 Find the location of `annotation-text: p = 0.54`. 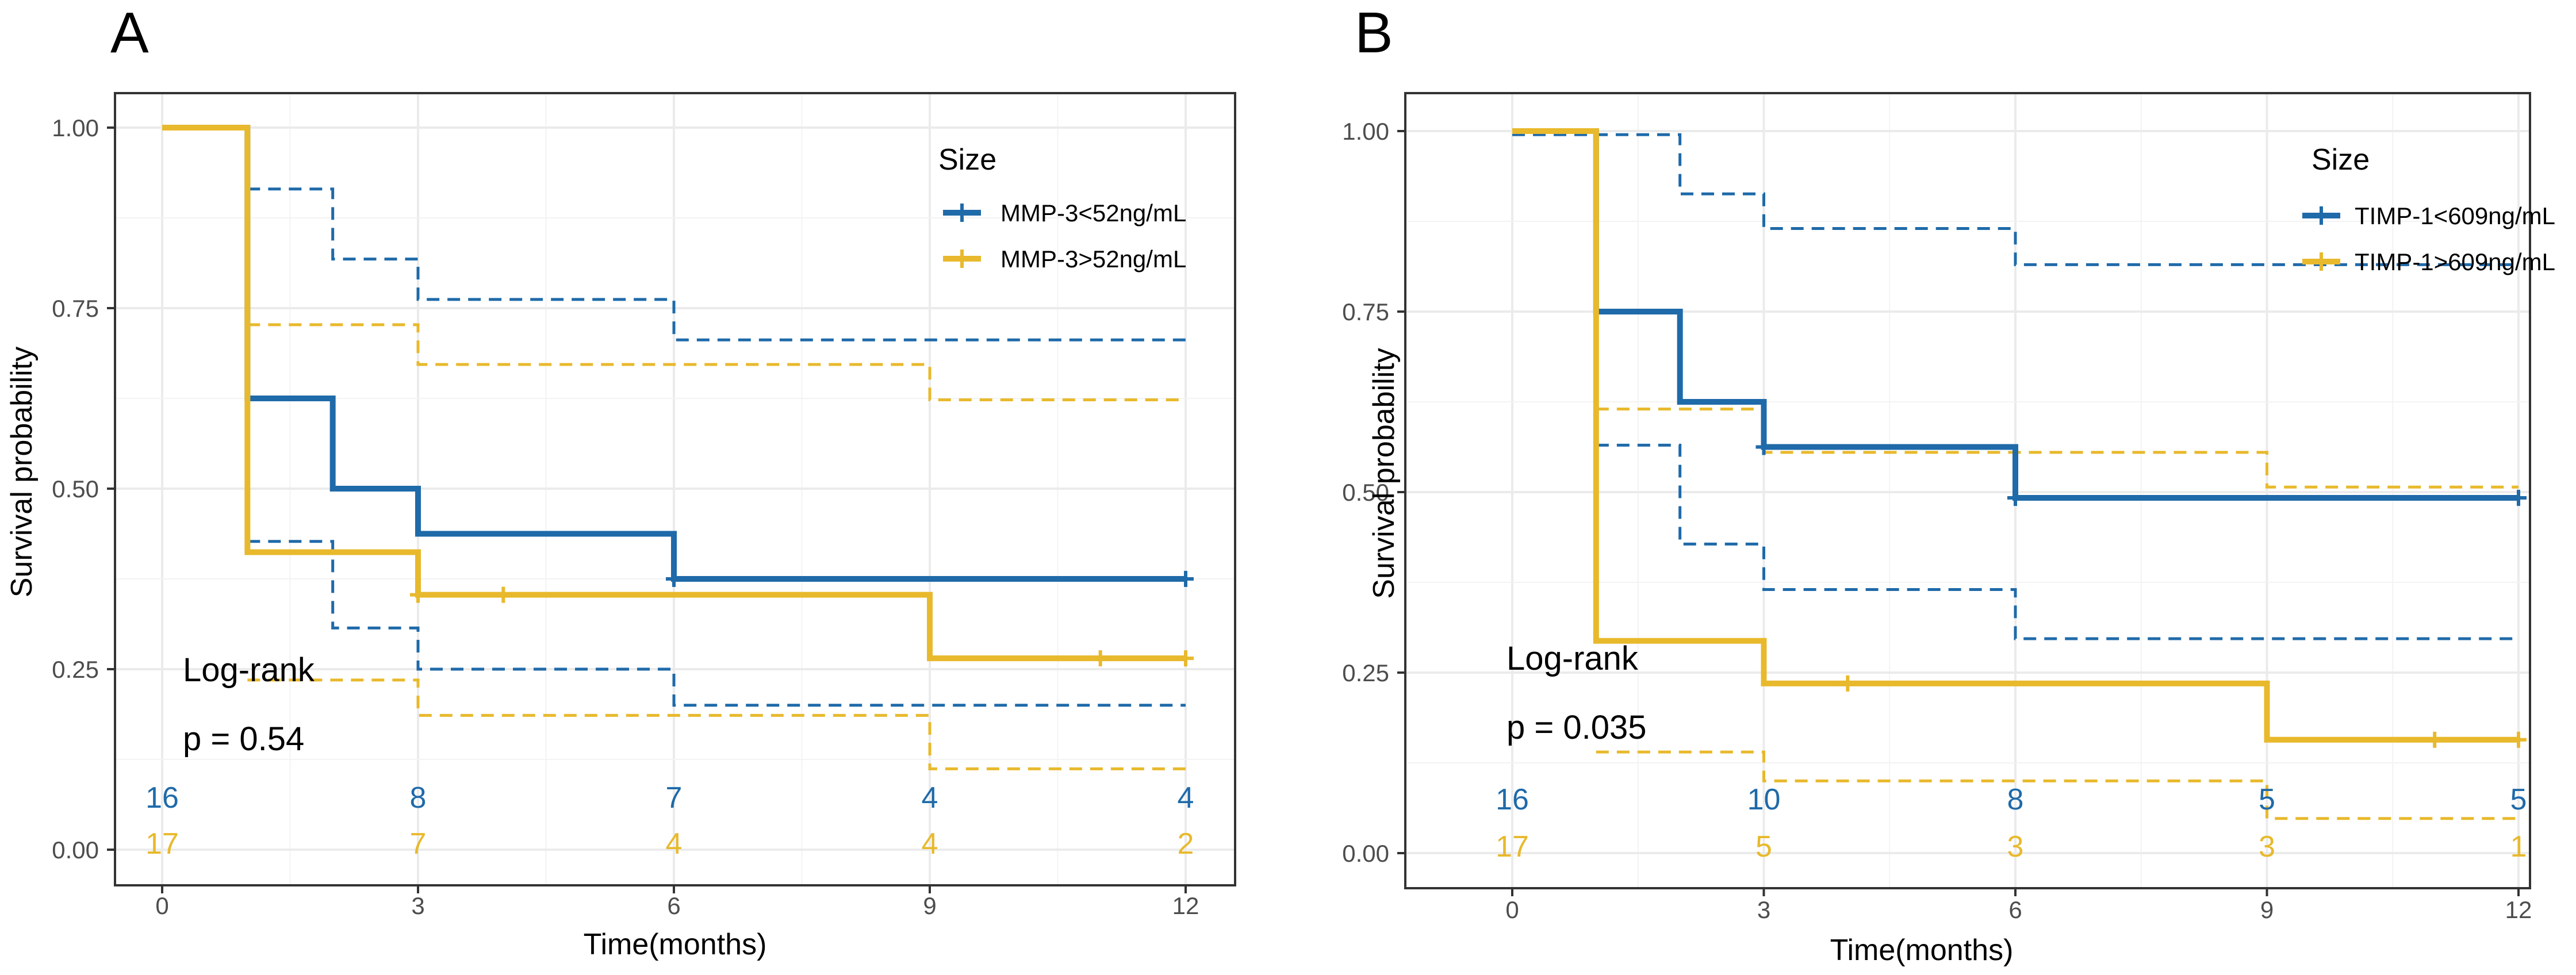

annotation-text: p = 0.54 is located at coordinates (243, 739).